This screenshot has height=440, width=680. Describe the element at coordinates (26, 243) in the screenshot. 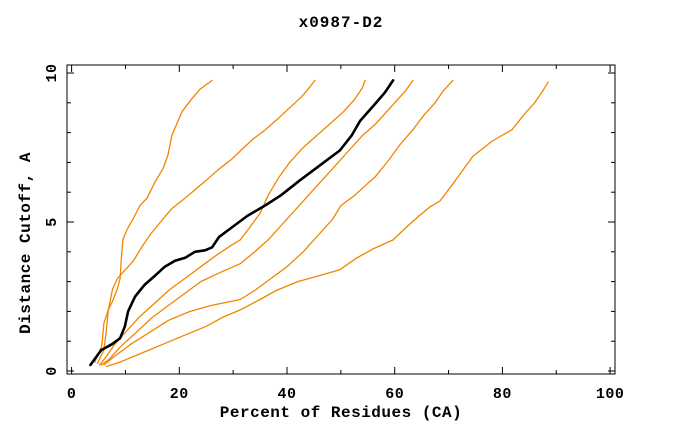

I see `y-axis-label: Distance Cutoff, A` at that location.